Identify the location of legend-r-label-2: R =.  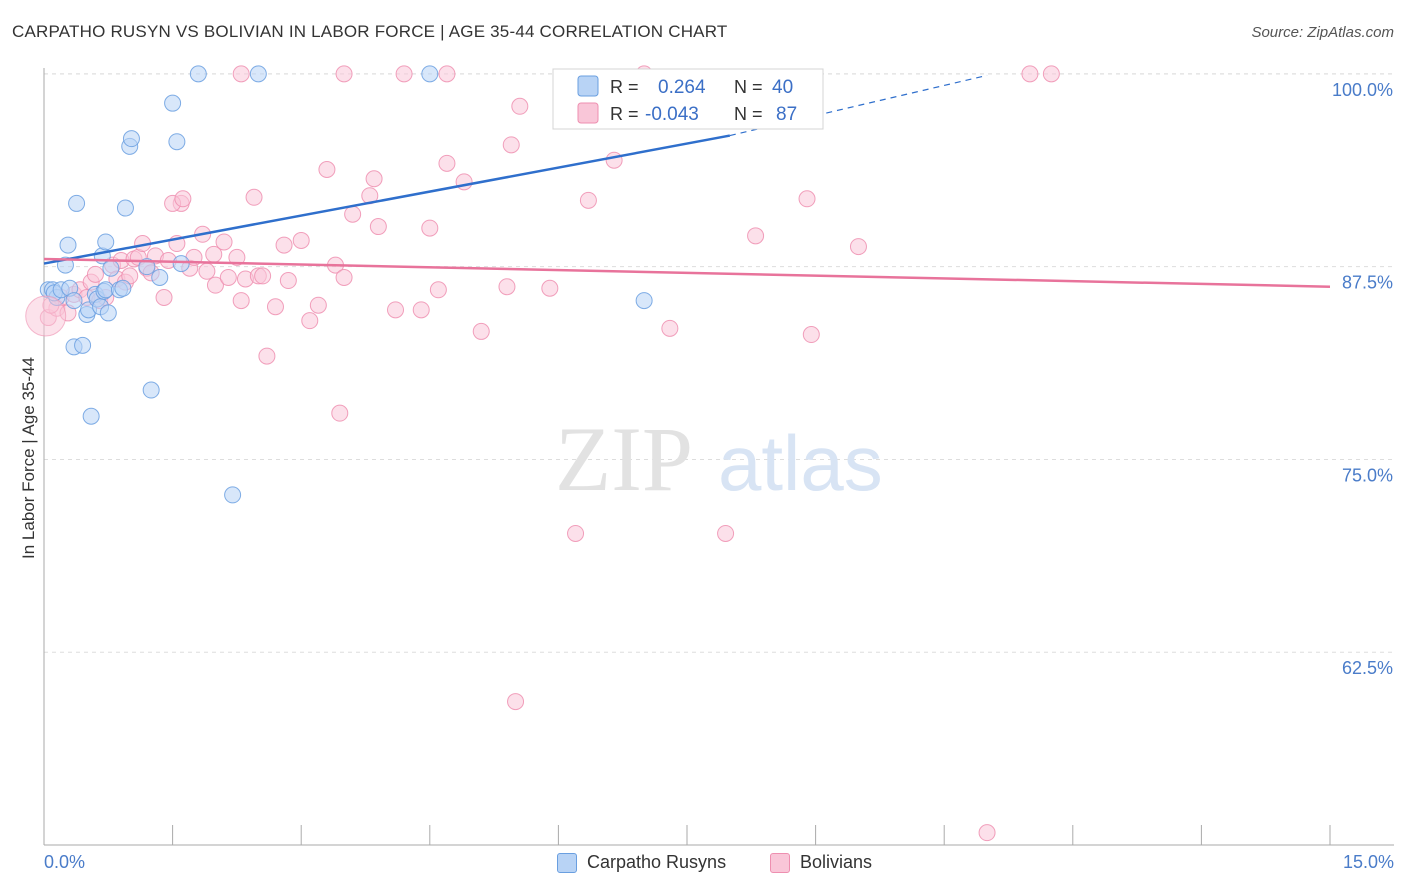
(624, 114).